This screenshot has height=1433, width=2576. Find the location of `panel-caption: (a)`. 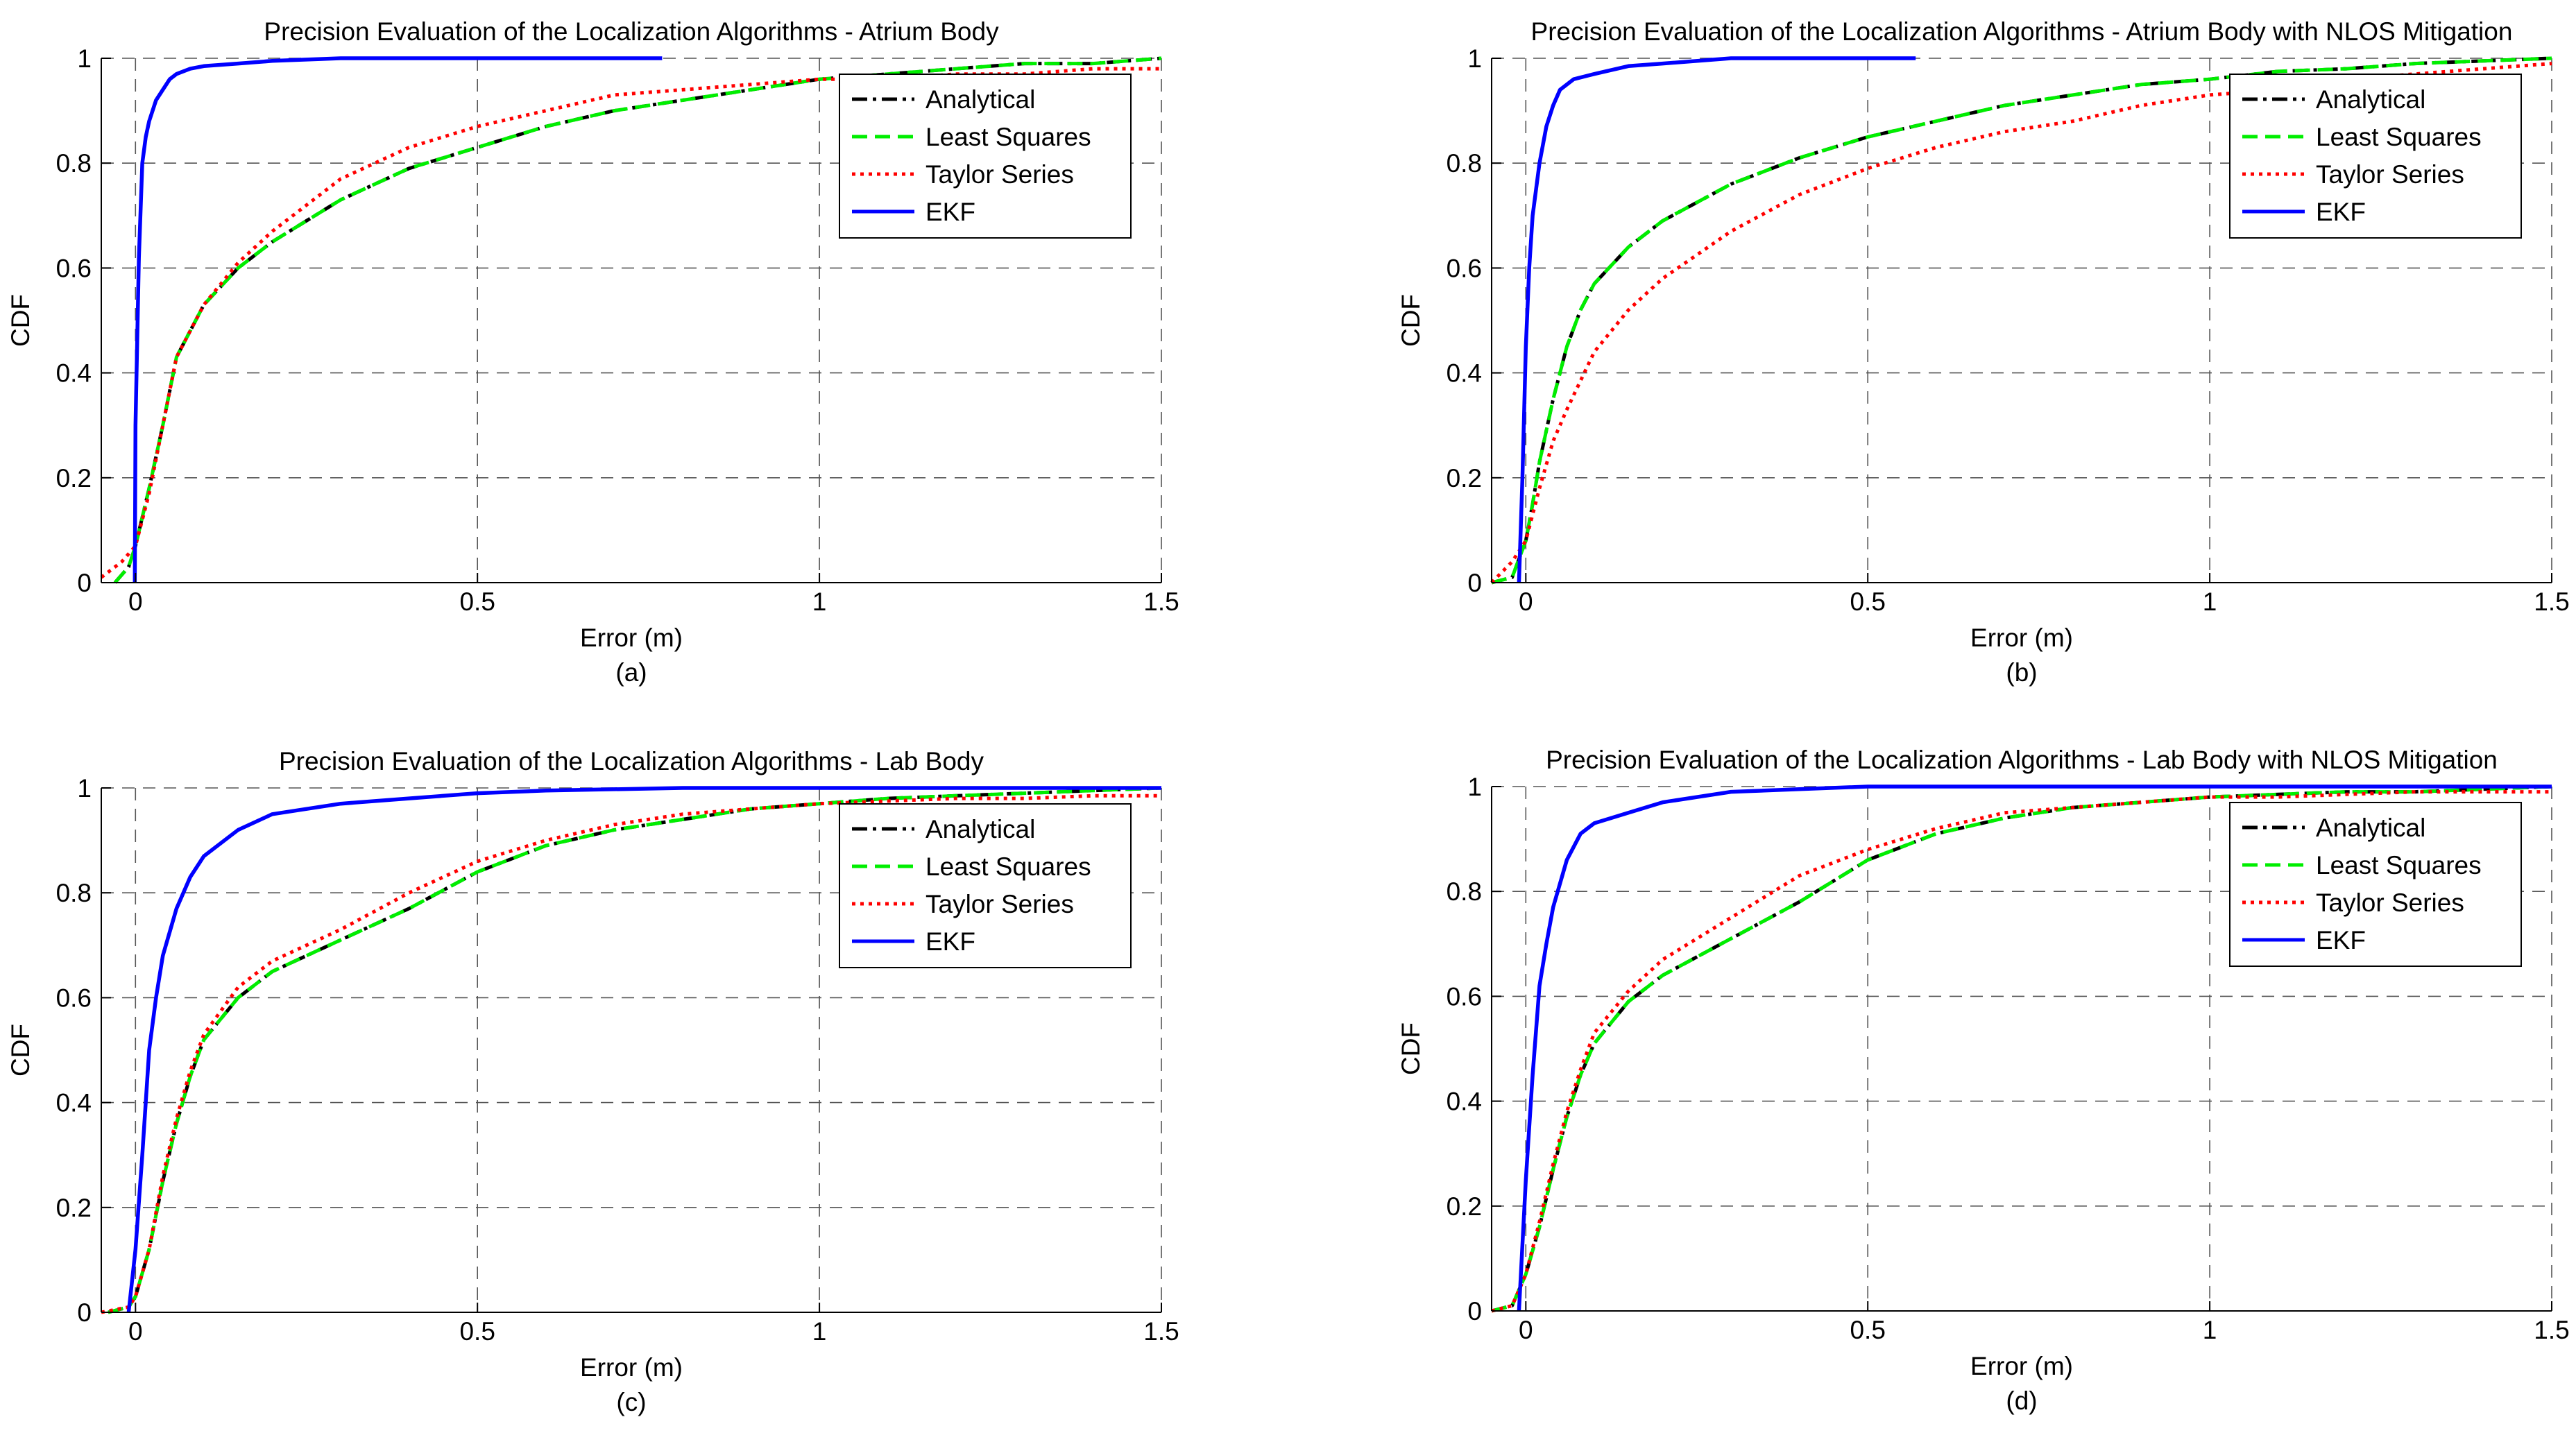

panel-caption: (a) is located at coordinates (631, 672).